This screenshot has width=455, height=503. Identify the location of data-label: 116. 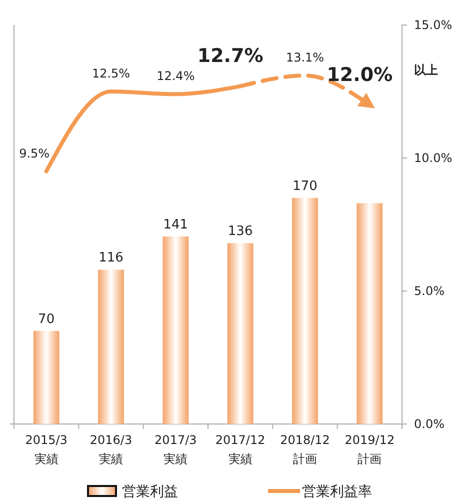
(111, 258).